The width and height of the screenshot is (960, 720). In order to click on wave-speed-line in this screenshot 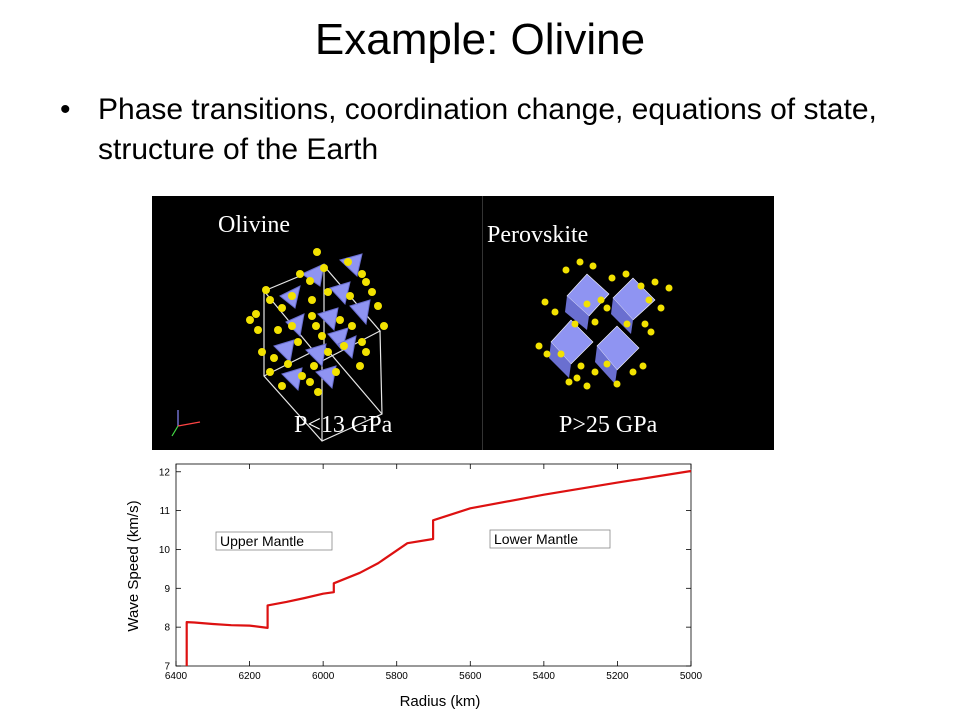, I will do `click(438, 567)`.